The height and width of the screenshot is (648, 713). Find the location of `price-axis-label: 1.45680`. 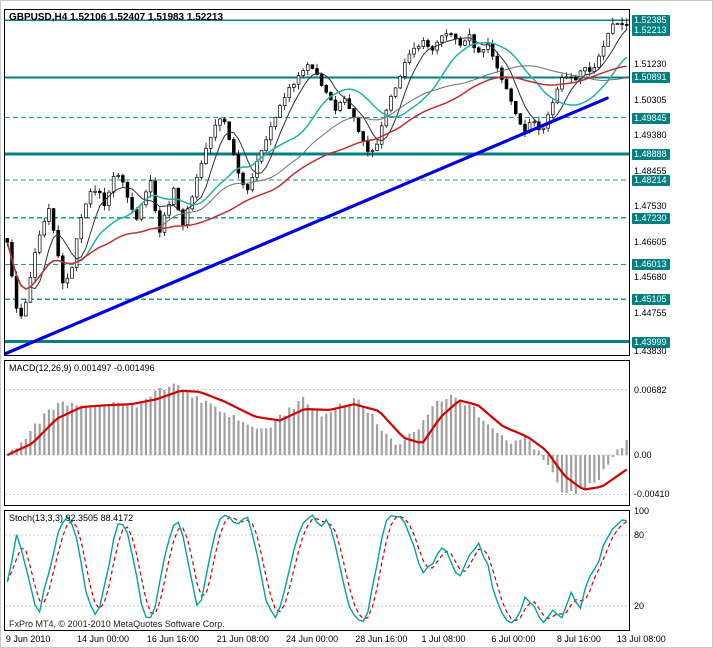

price-axis-label: 1.45680 is located at coordinates (650, 277).